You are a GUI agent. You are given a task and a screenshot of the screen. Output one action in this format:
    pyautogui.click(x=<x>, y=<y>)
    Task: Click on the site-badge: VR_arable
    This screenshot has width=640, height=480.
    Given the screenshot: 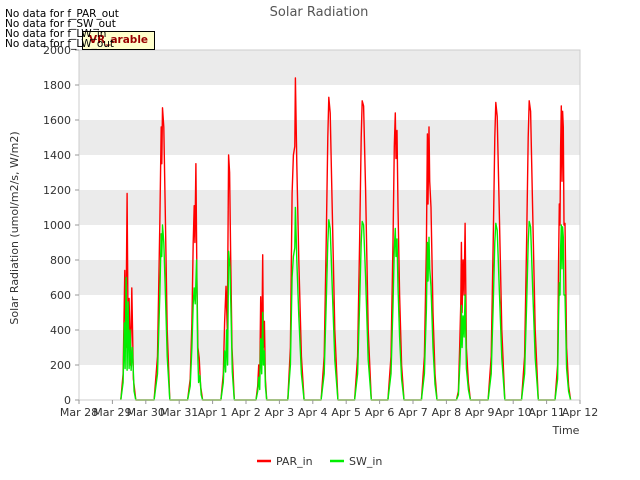 What is the action you would take?
    pyautogui.click(x=119, y=40)
    